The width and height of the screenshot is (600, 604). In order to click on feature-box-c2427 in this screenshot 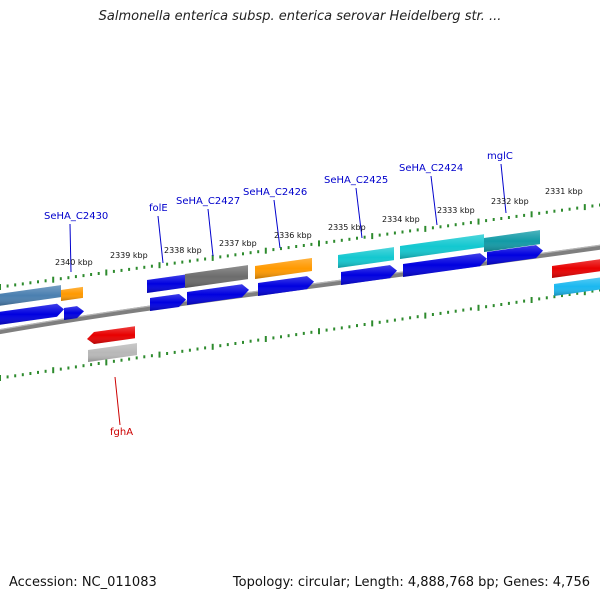, I will do `click(216, 276)`.